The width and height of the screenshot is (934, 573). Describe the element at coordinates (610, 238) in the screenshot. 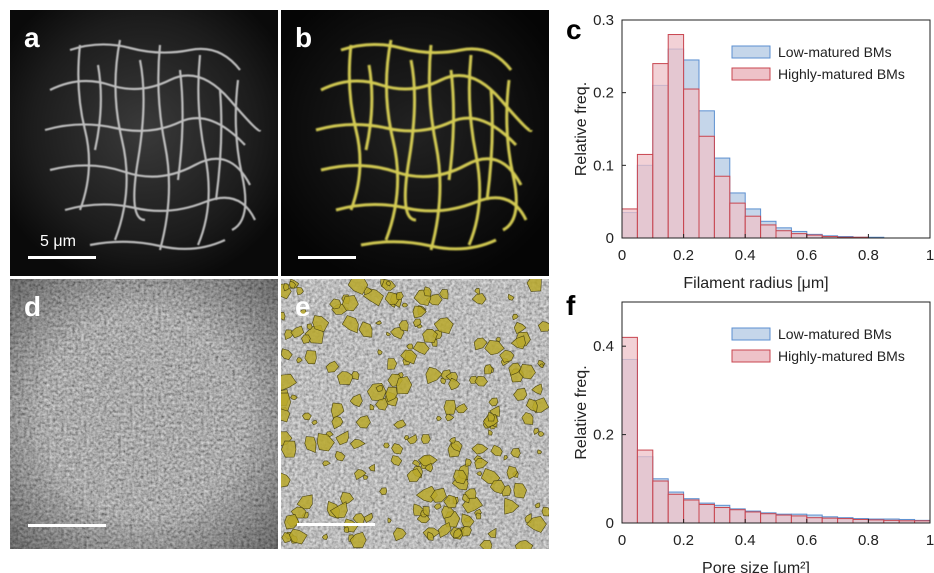

I see `y-tick-label: 0` at that location.